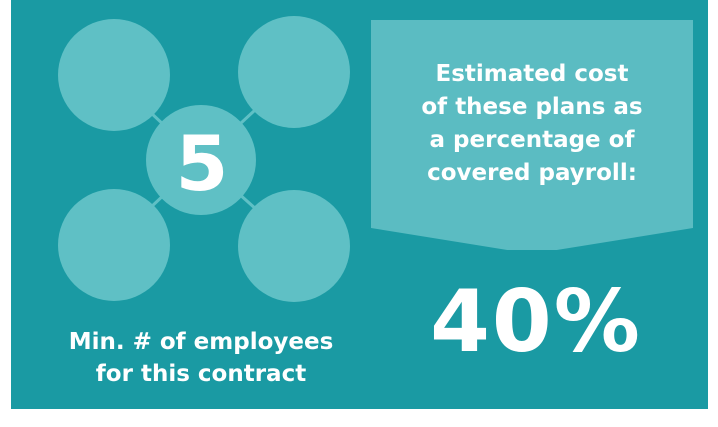  I want to click on min-employees-number: 5, so click(202, 163).